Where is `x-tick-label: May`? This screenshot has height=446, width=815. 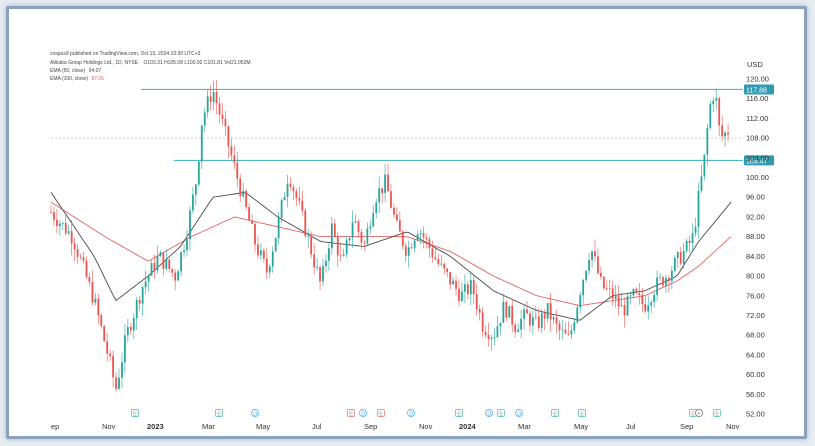 x-tick-label: May is located at coordinates (581, 426).